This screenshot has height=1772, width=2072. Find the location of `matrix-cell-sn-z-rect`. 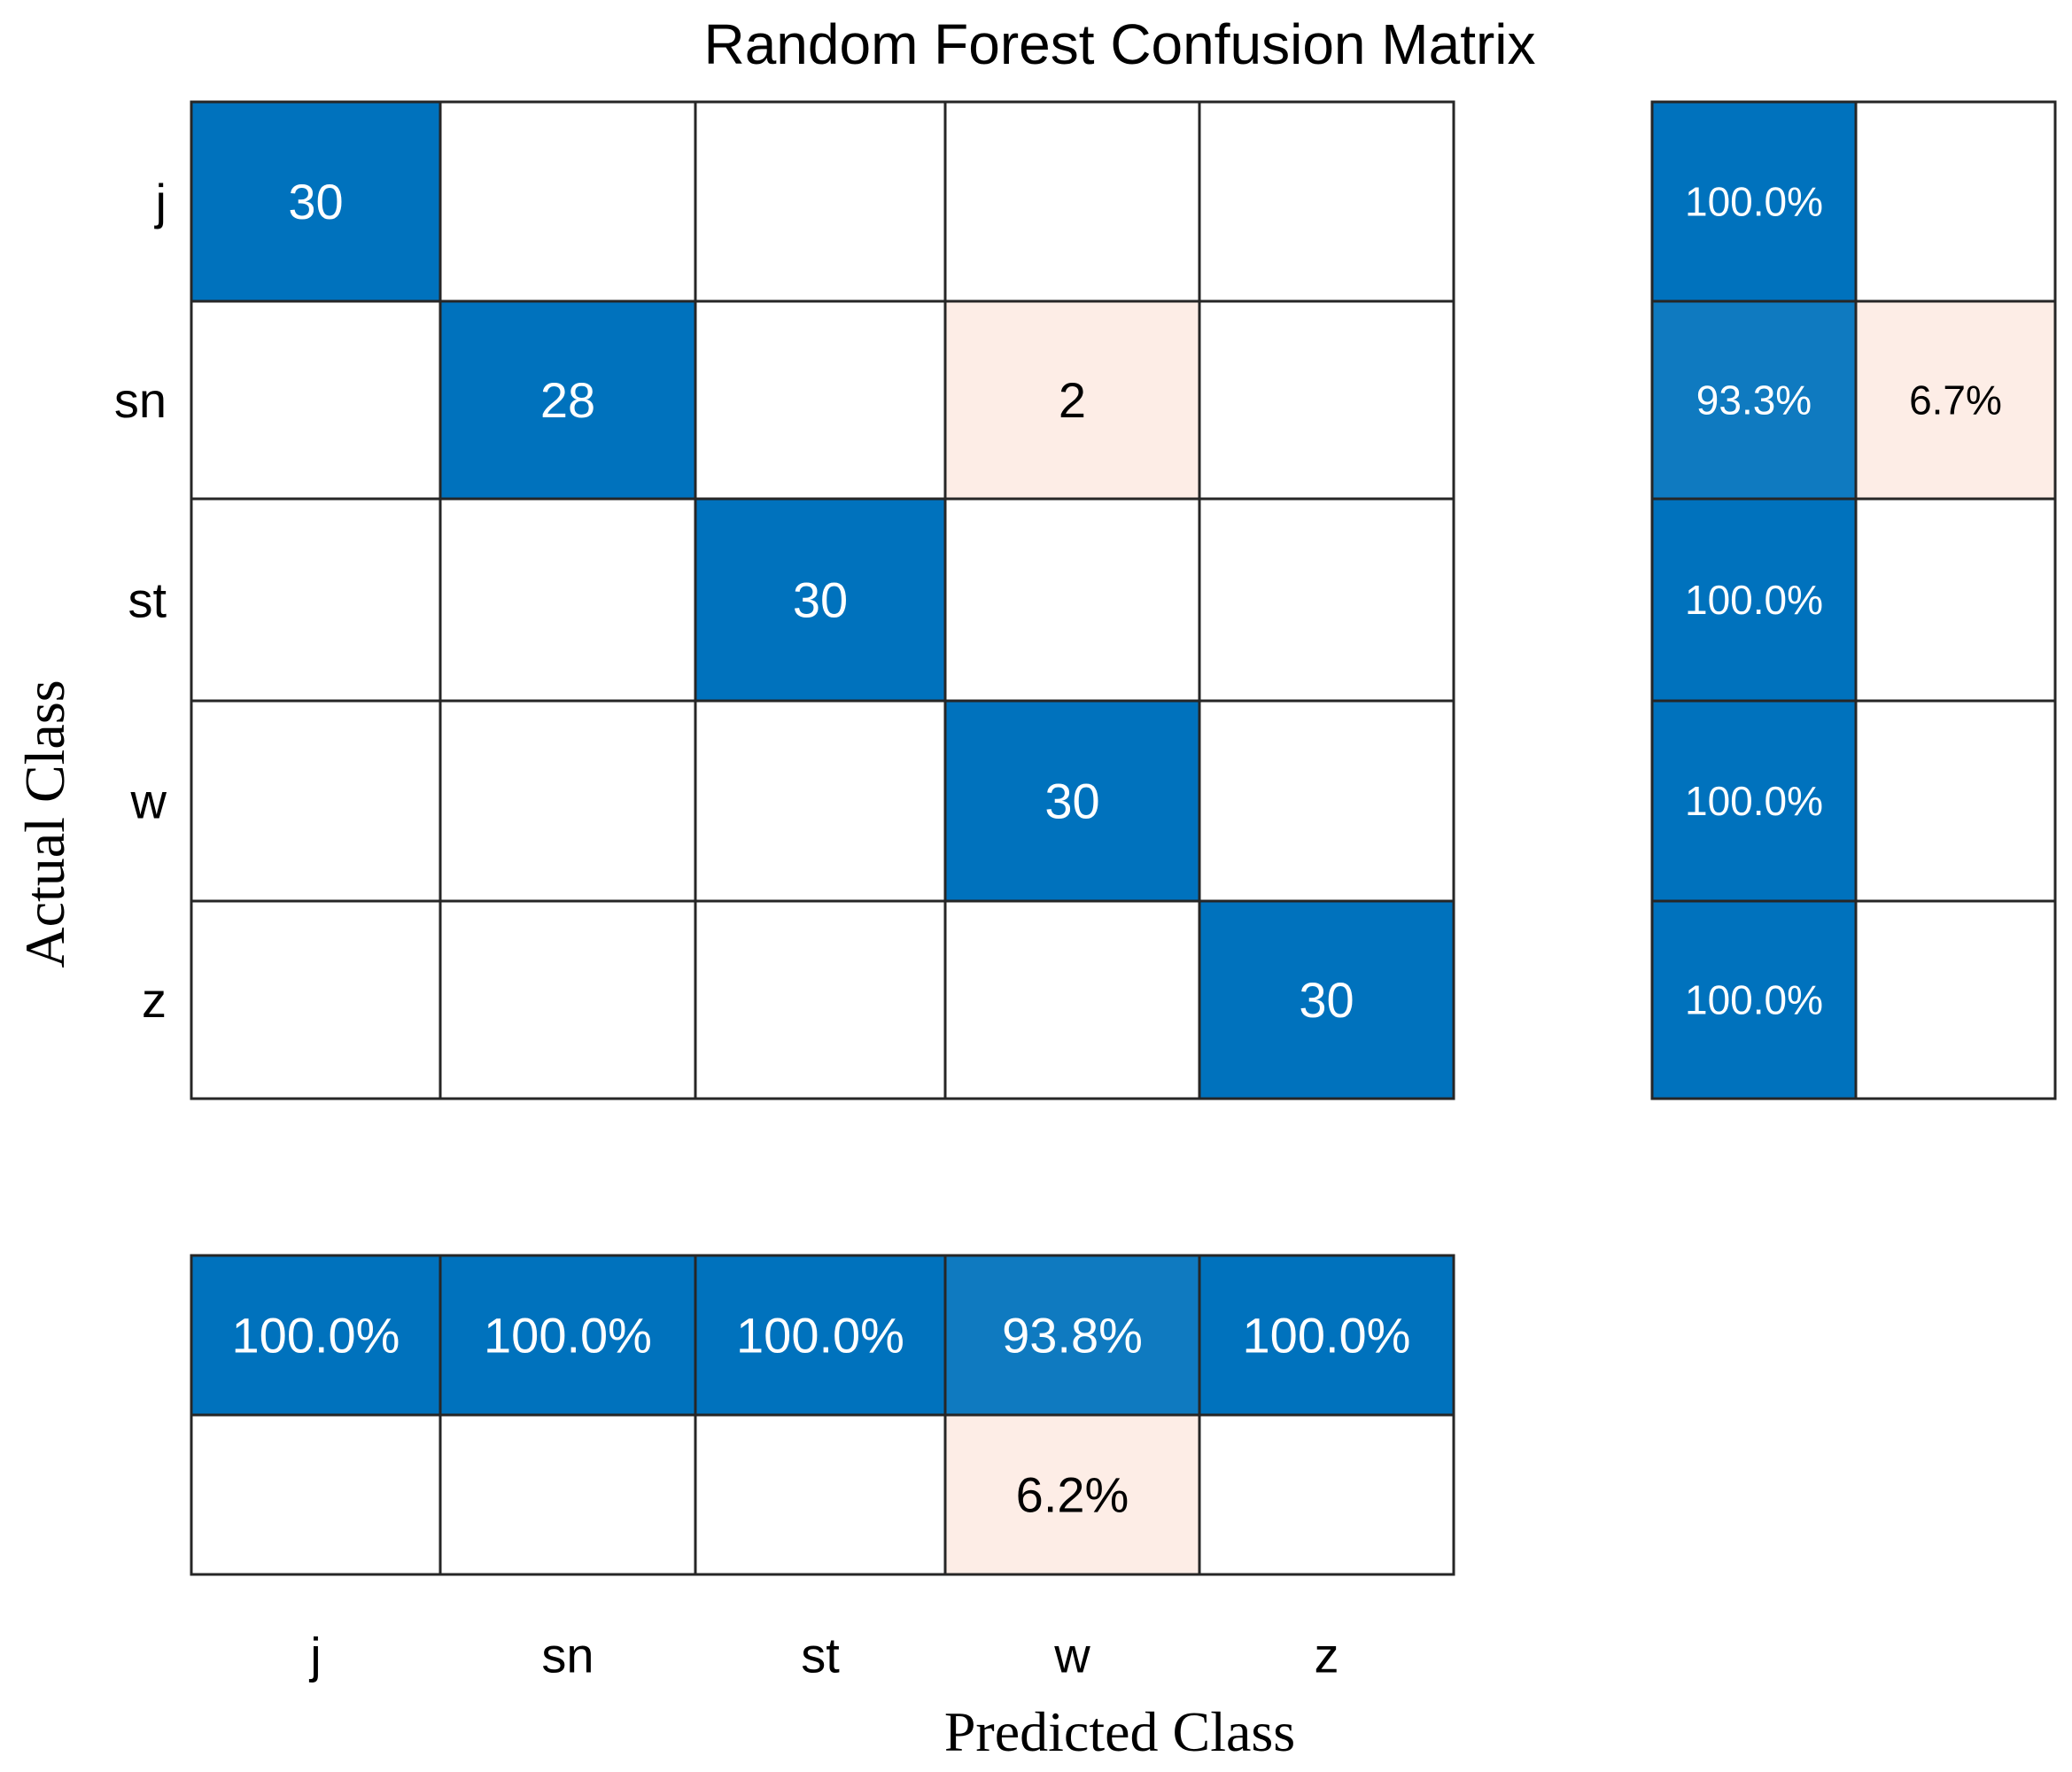

matrix-cell-sn-z-rect is located at coordinates (1326, 400).